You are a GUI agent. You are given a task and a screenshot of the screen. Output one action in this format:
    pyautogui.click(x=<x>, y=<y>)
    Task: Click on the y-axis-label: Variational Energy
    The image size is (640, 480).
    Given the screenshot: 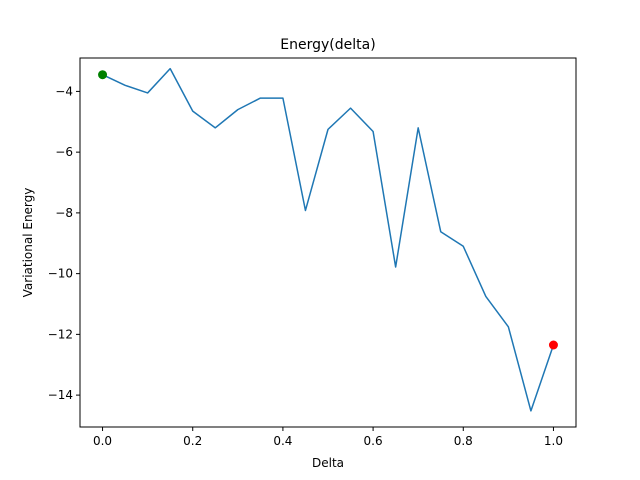 What is the action you would take?
    pyautogui.click(x=28, y=243)
    